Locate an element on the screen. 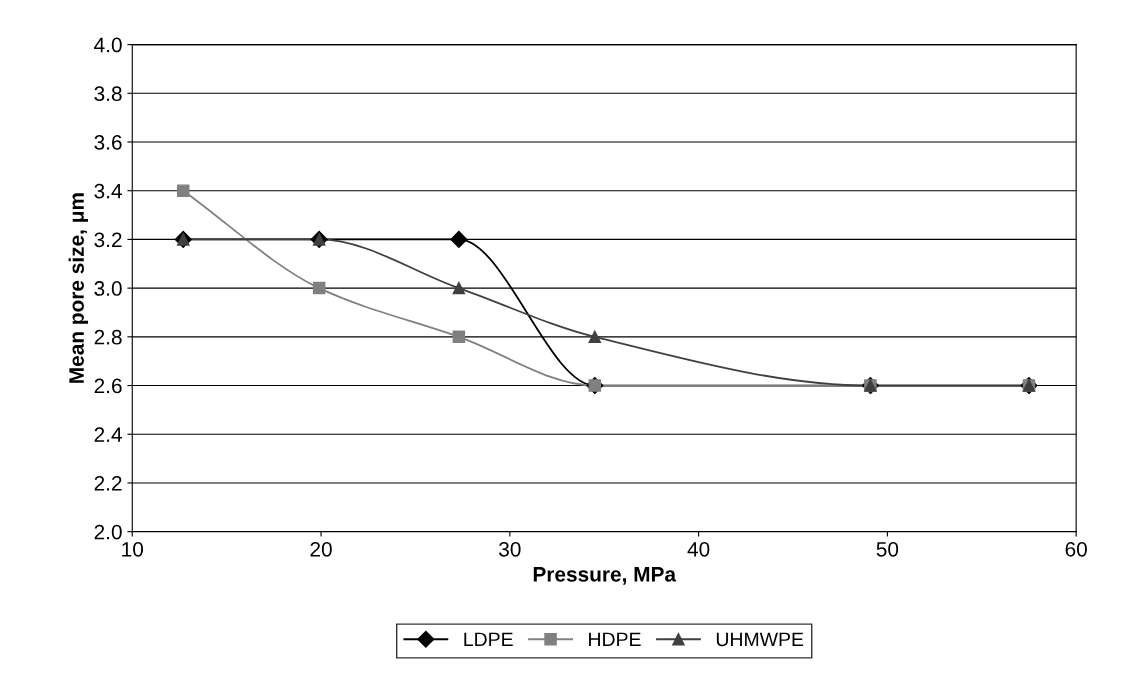 The height and width of the screenshot is (686, 1121). y-tick-label: 3.6 is located at coordinates (108, 142).